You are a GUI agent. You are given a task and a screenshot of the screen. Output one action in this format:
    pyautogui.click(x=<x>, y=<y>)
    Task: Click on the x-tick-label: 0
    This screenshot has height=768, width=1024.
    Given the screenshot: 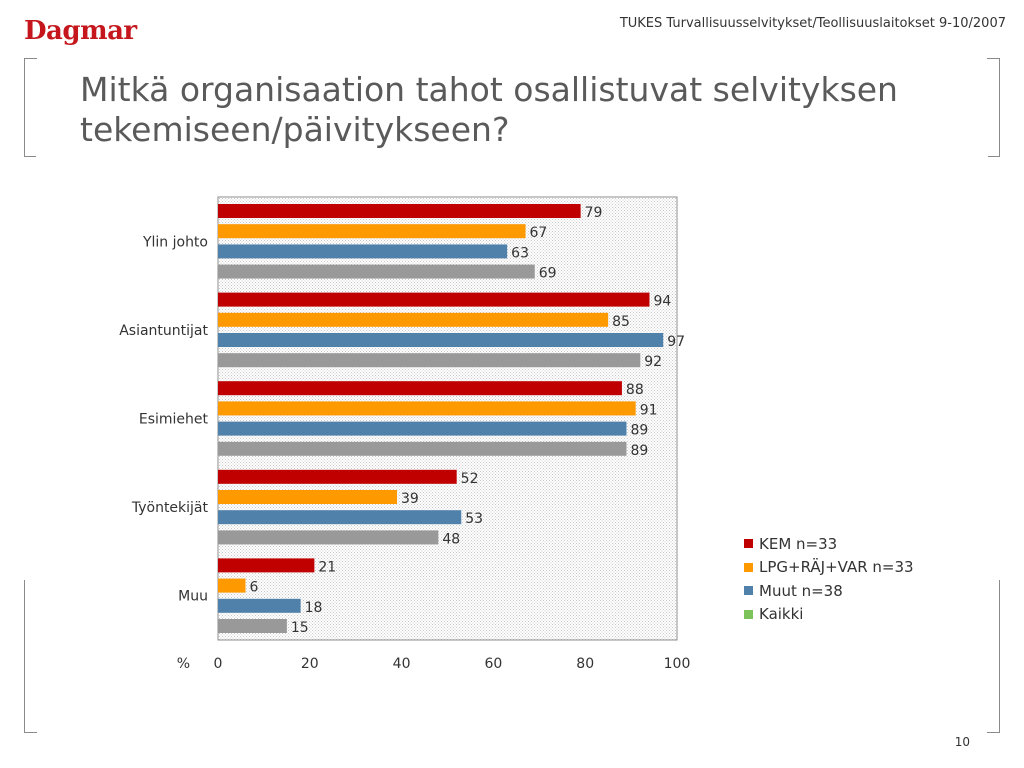 What is the action you would take?
    pyautogui.click(x=218, y=664)
    